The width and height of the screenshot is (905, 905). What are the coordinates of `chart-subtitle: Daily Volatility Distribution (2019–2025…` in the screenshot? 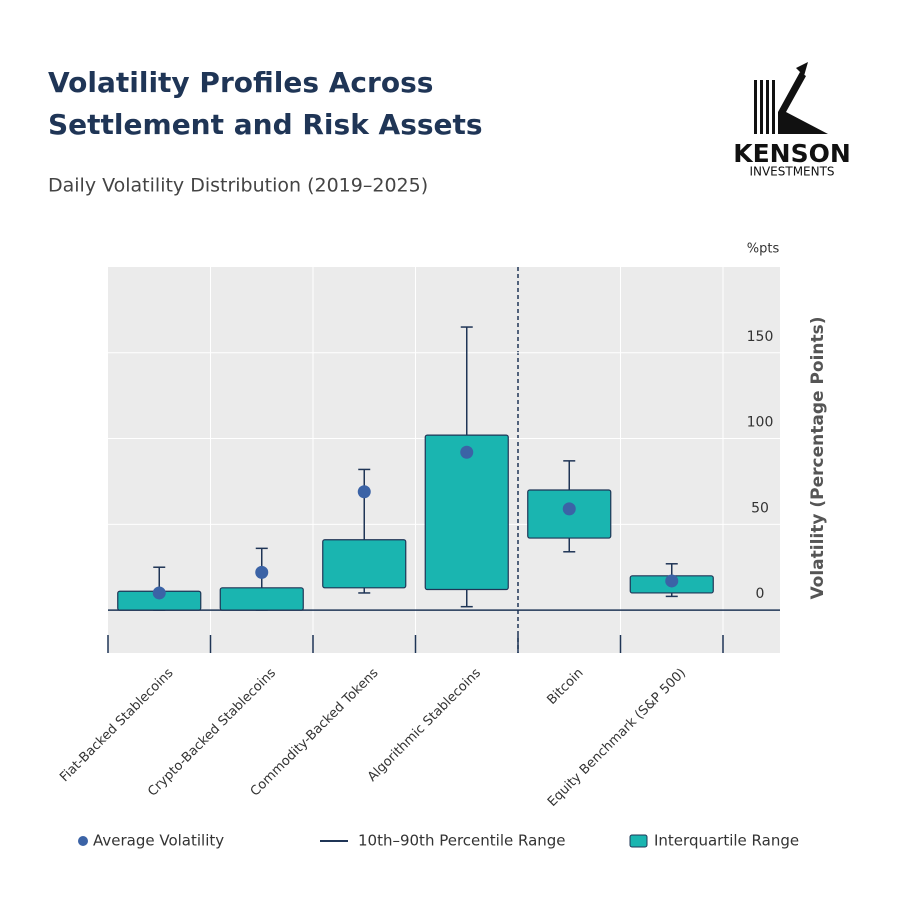 It's located at (238, 186).